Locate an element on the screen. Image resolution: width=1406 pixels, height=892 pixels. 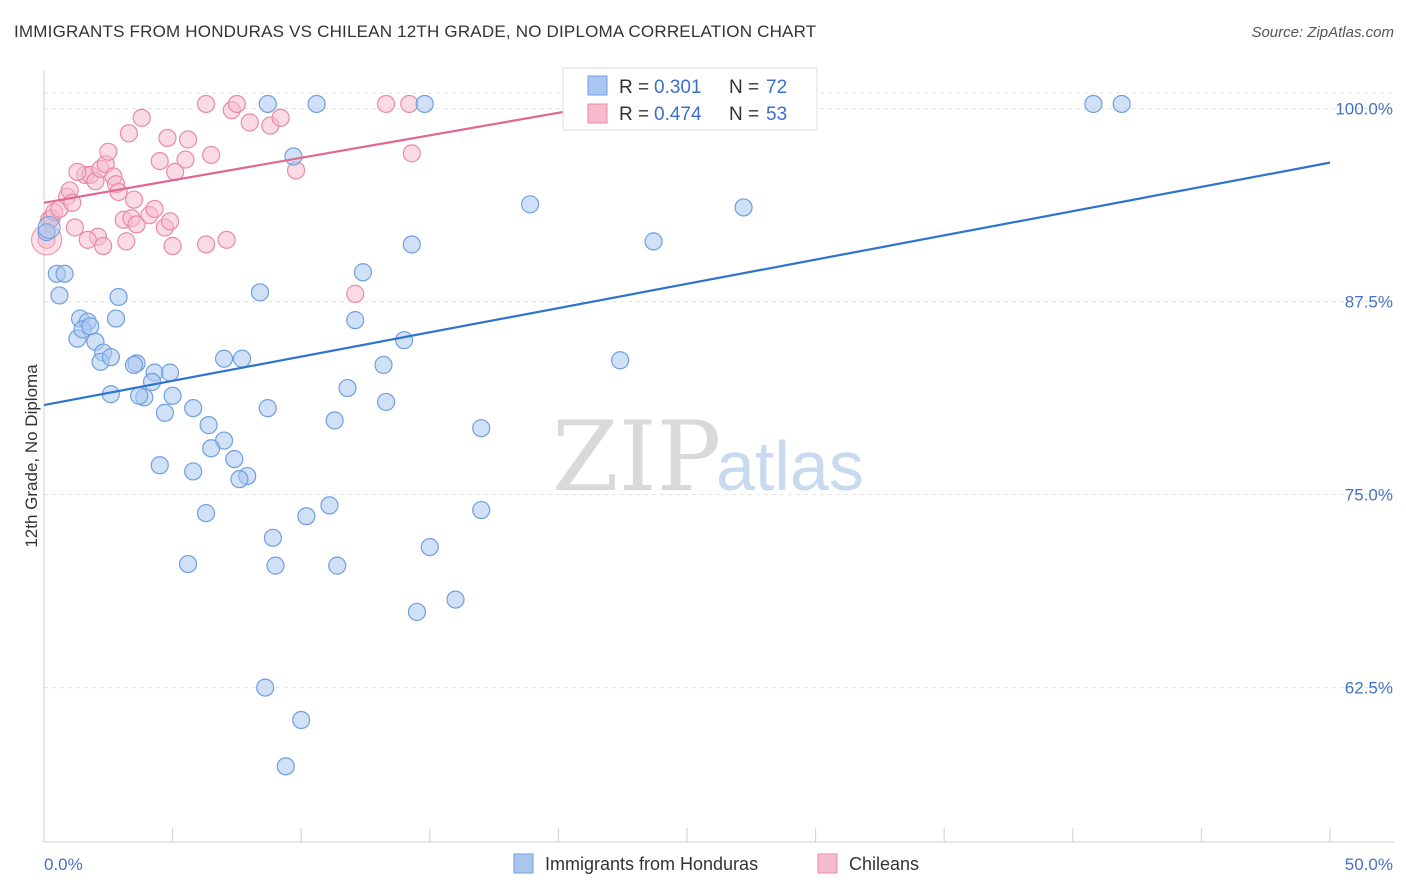
x-tick-label-max: 50.0% is located at coordinates (1369, 864).